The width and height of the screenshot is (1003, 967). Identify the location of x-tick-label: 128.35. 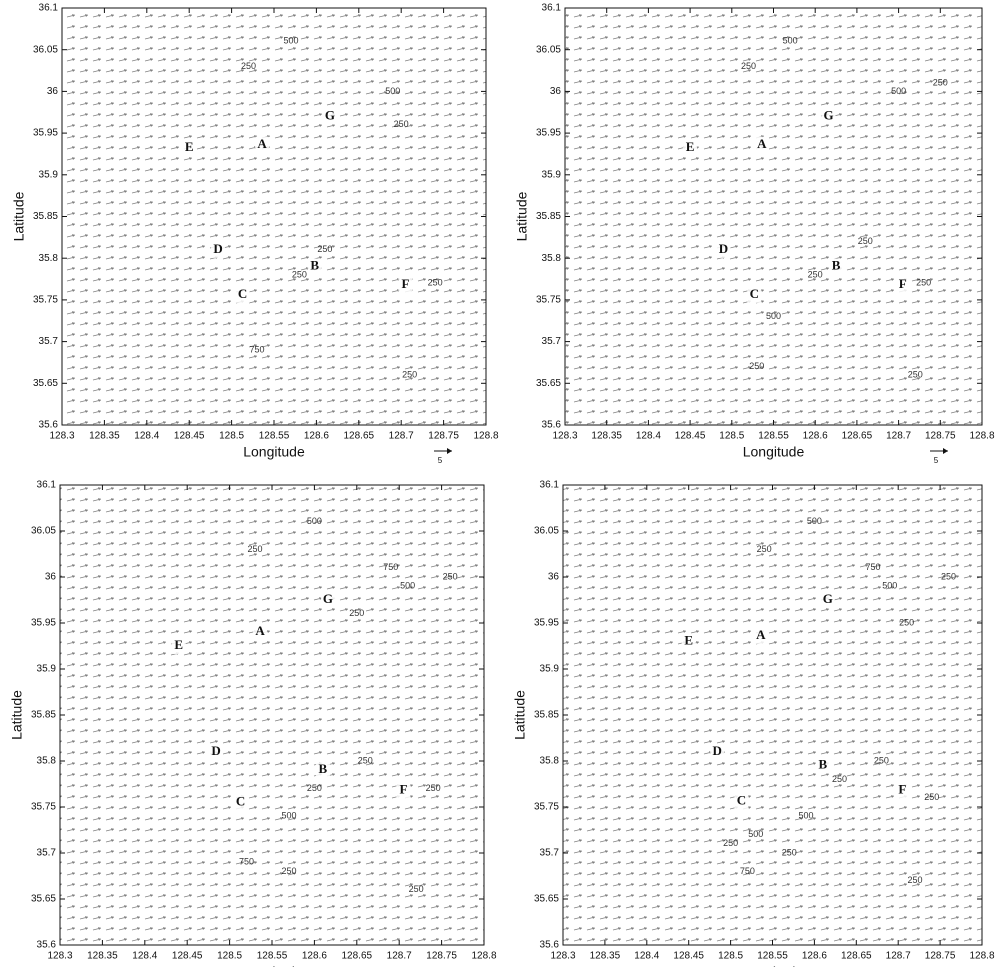
(104, 436).